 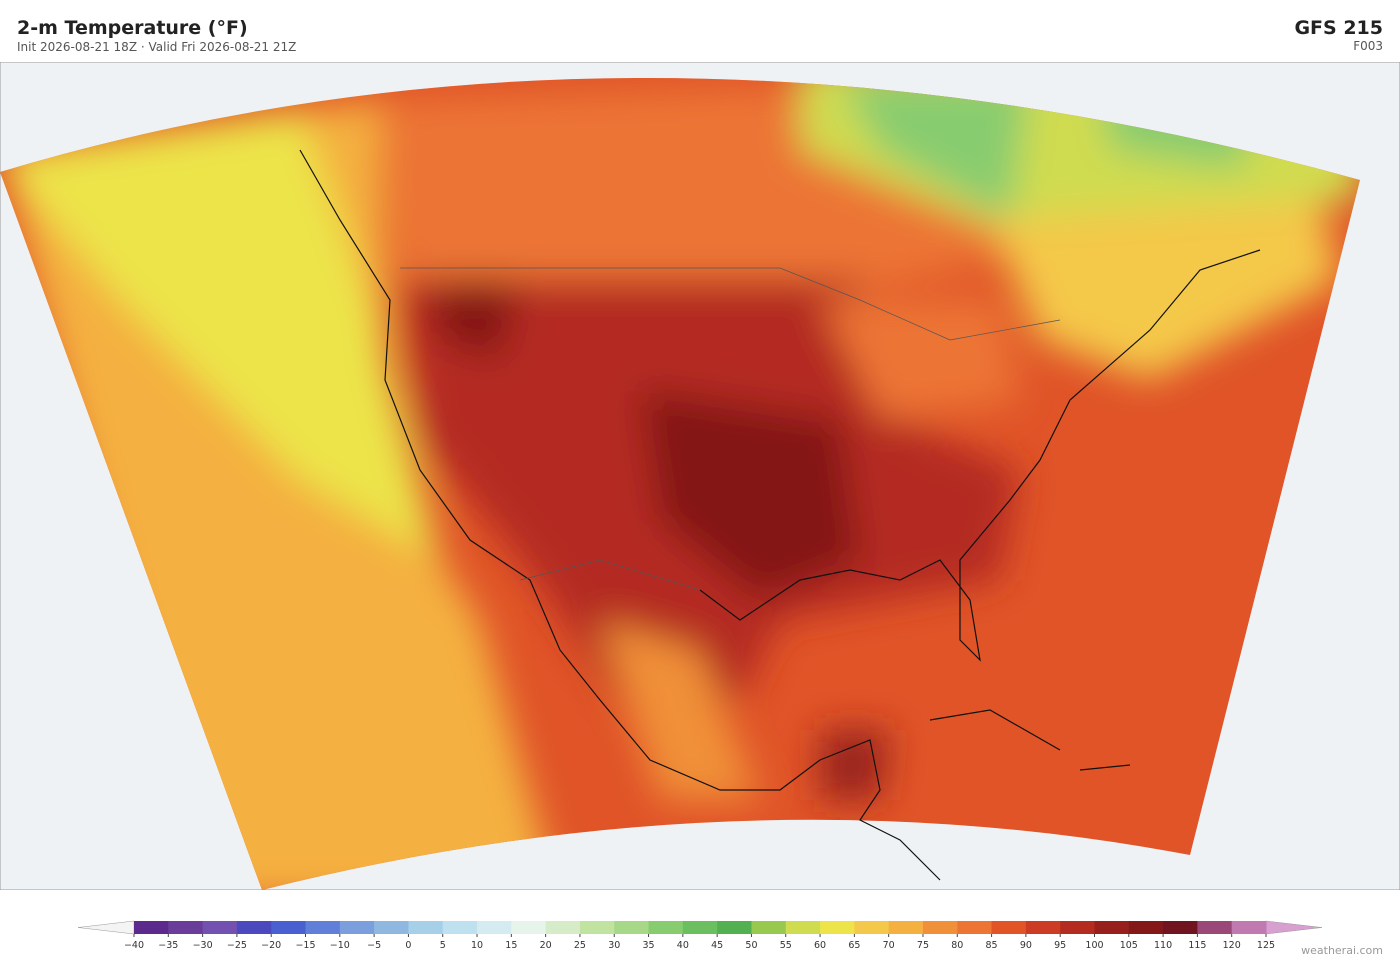 I want to click on tick-label: 55, so click(x=786, y=945).